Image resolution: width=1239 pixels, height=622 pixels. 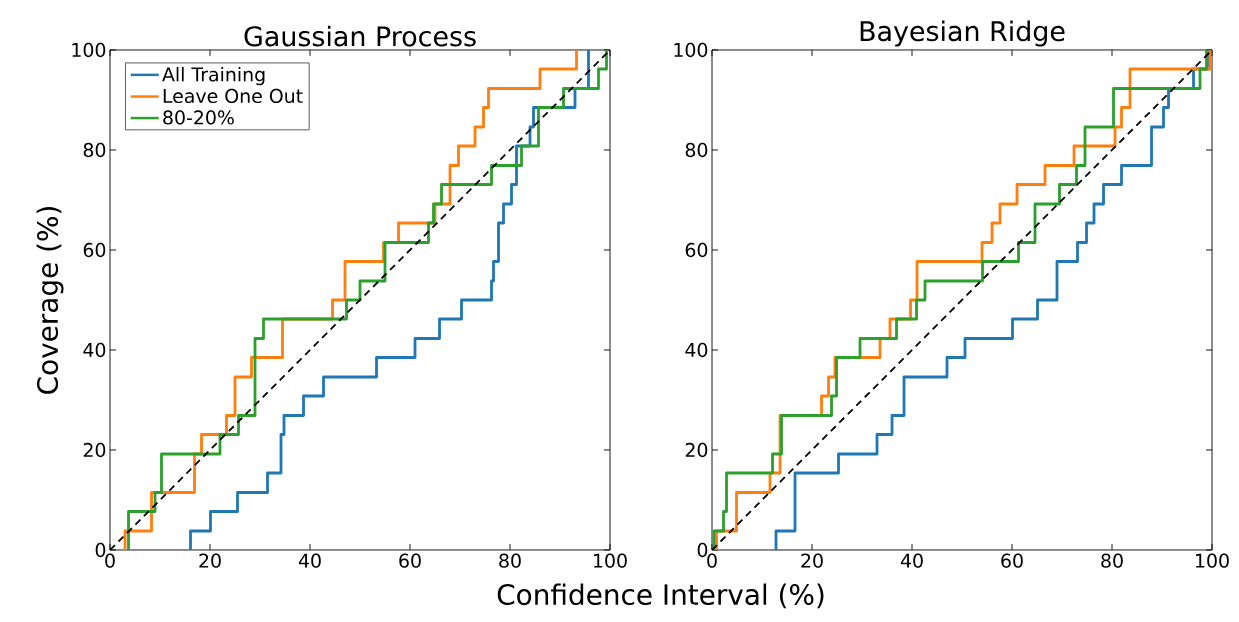 What do you see at coordinates (198, 117) in the screenshot?
I see `legend-label: 80-20%` at bounding box center [198, 117].